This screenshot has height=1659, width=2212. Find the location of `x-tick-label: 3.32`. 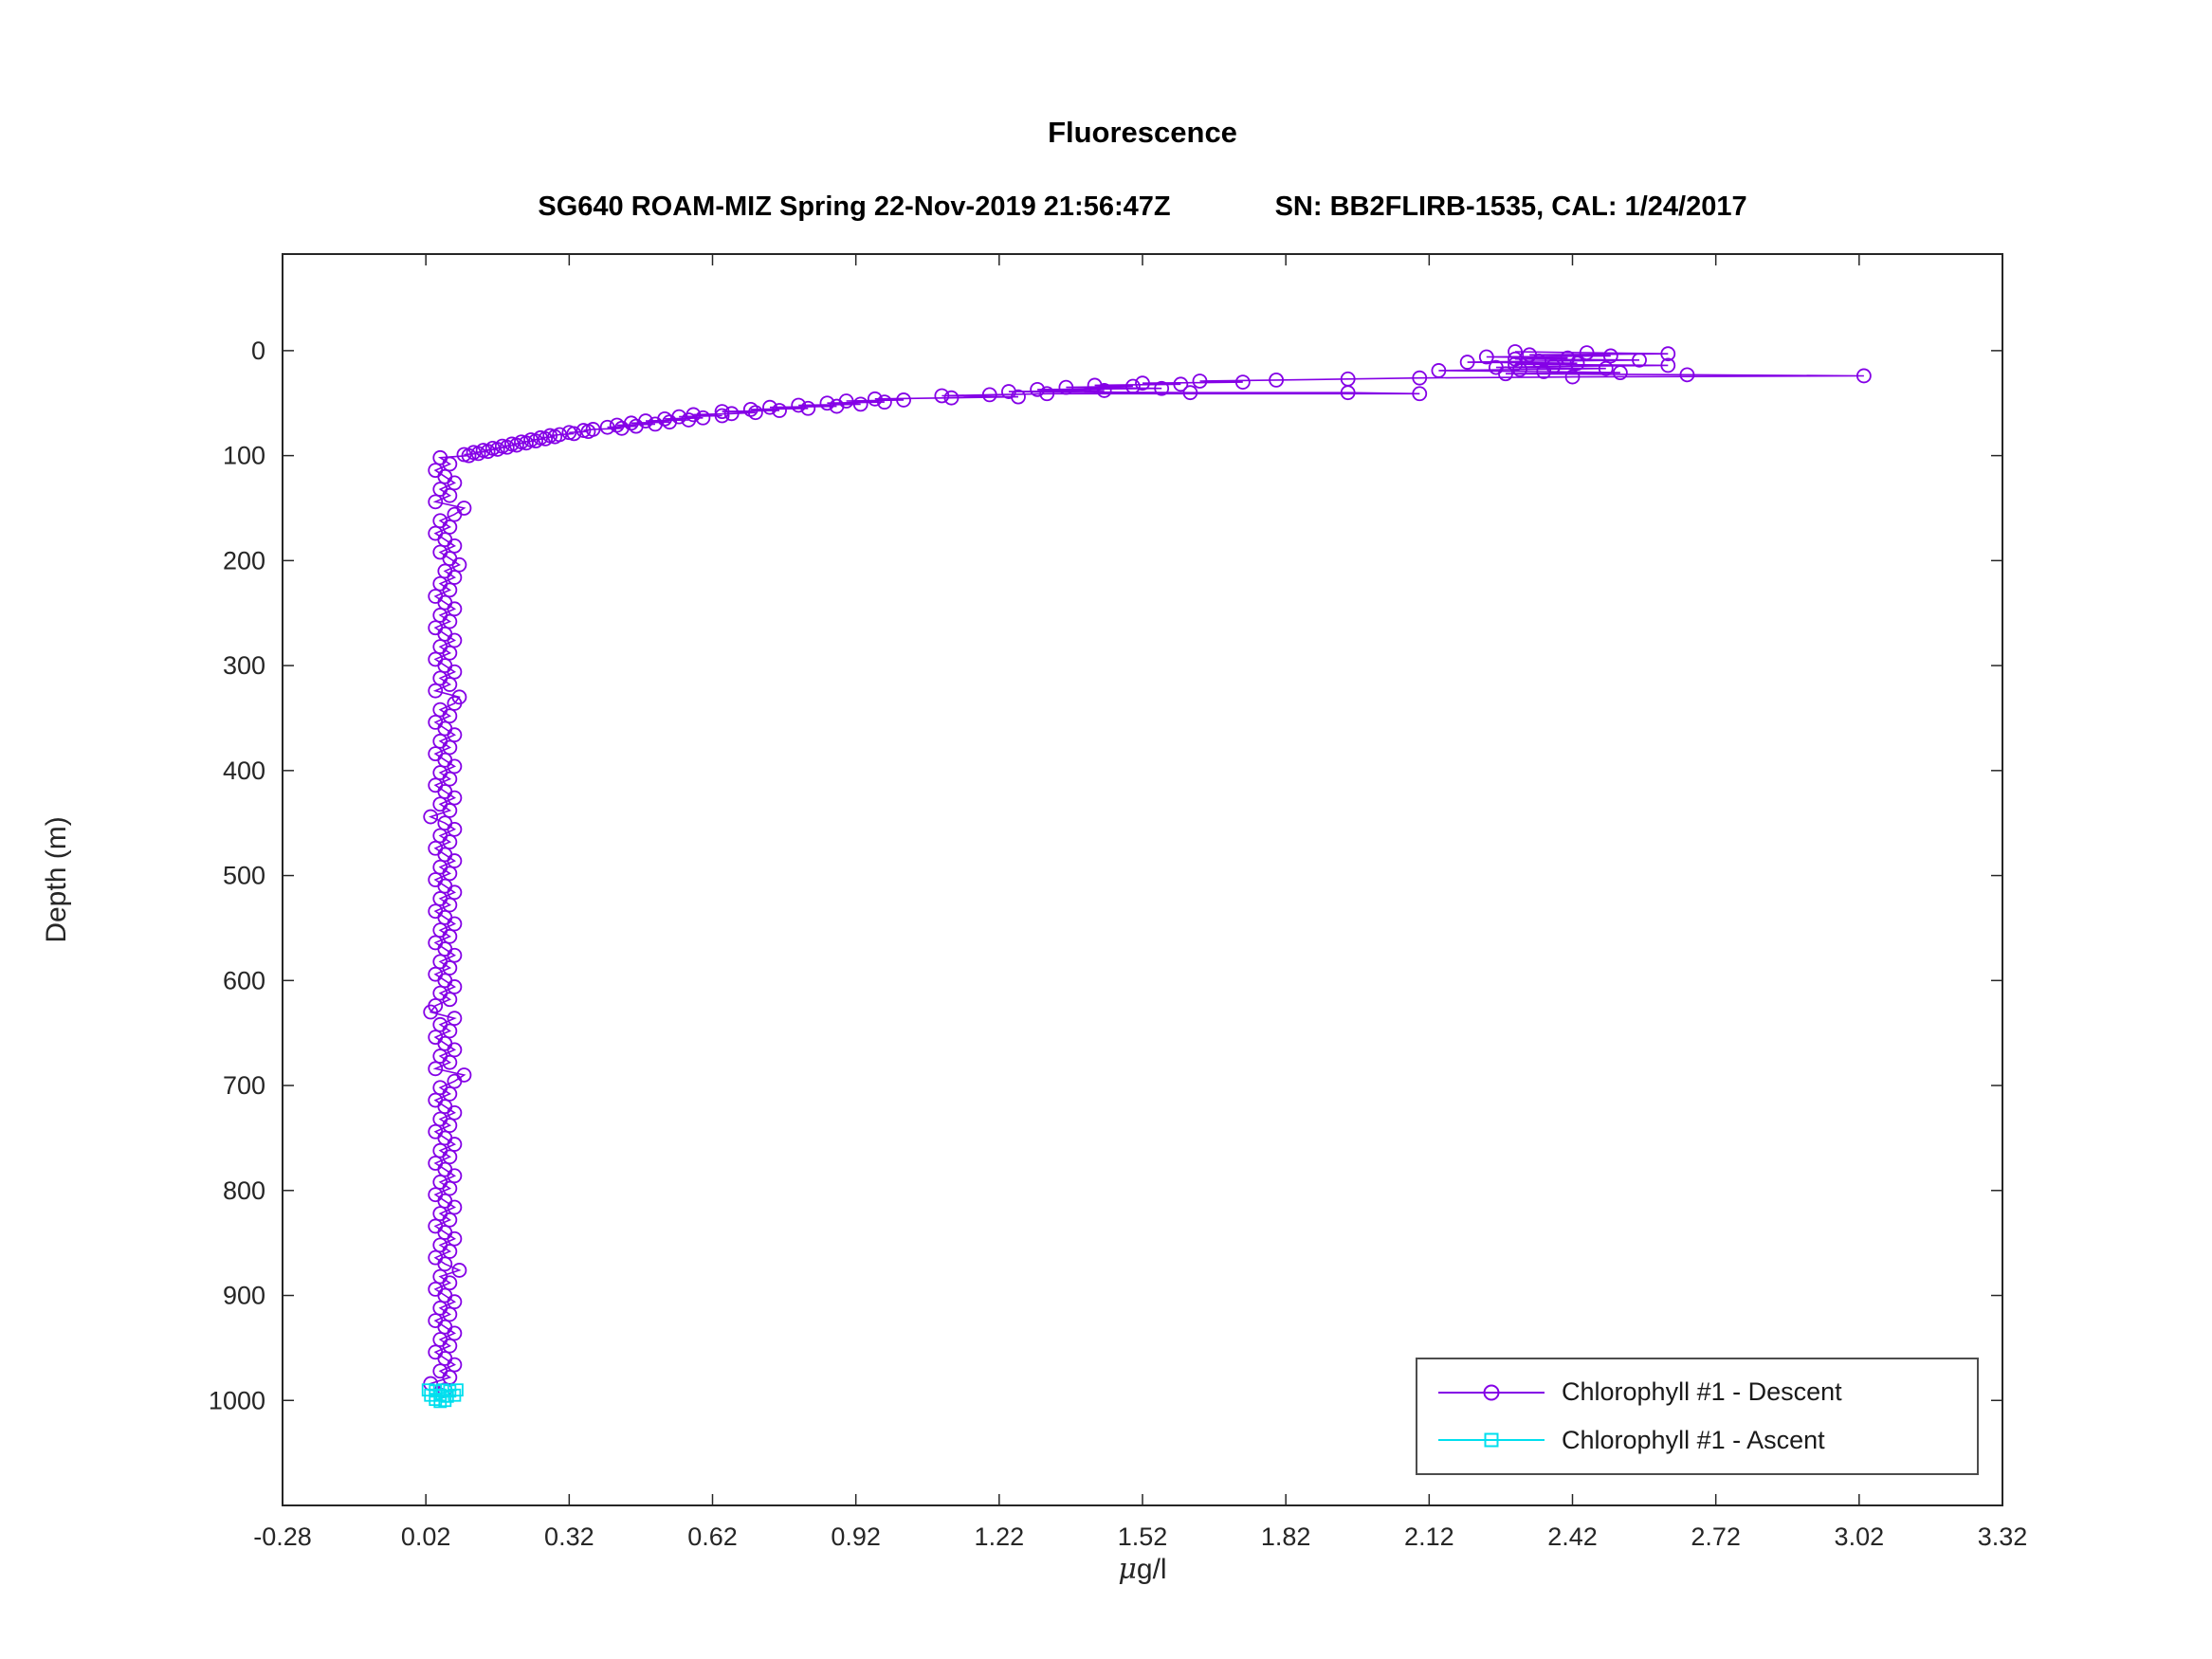

x-tick-label: 3.32 is located at coordinates (2003, 1536).